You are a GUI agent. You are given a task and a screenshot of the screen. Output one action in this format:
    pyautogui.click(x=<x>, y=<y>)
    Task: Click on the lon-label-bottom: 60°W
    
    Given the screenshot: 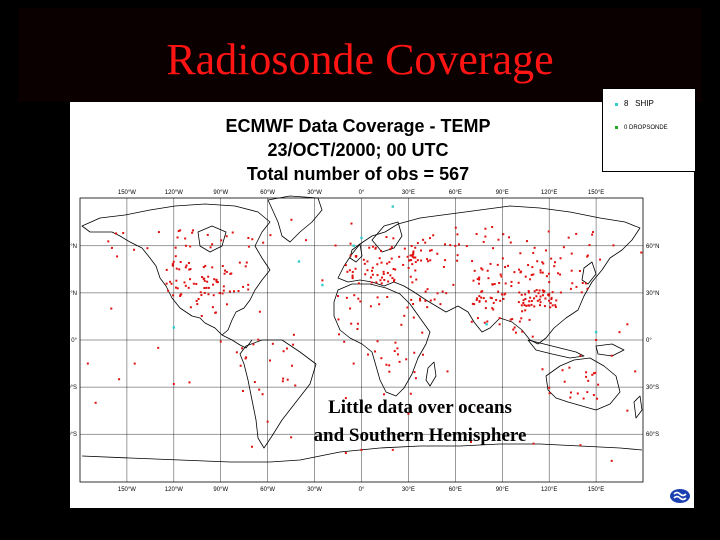 What is the action you would take?
    pyautogui.click(x=267, y=490)
    